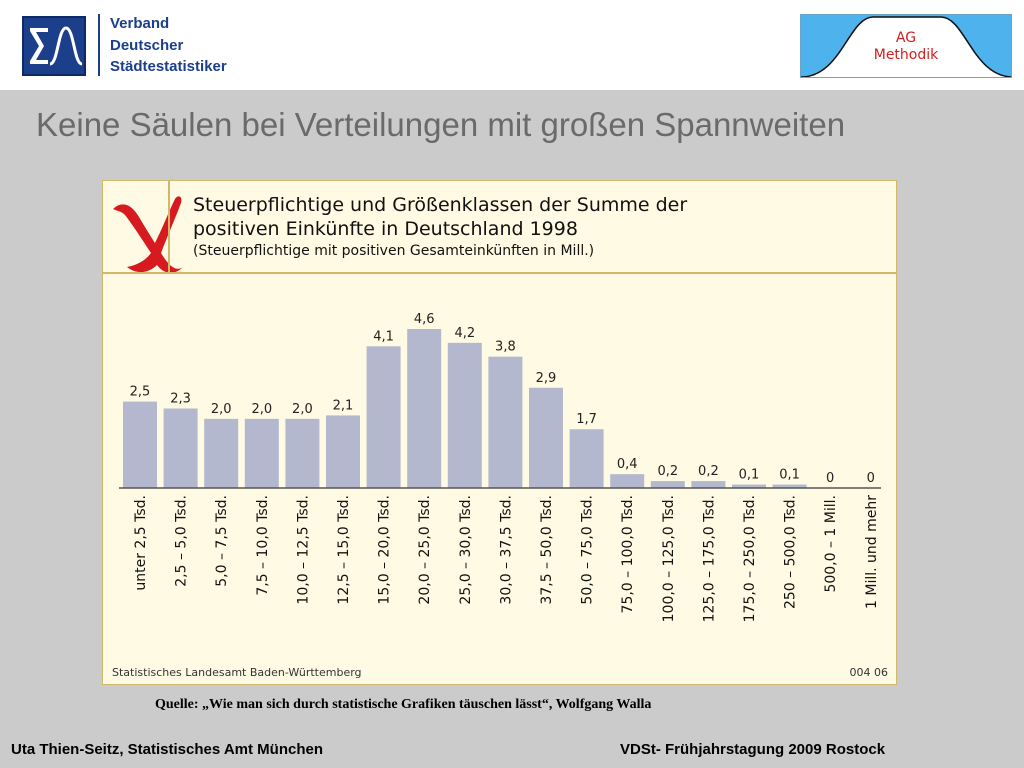  I want to click on logo-divider, so click(99, 45).